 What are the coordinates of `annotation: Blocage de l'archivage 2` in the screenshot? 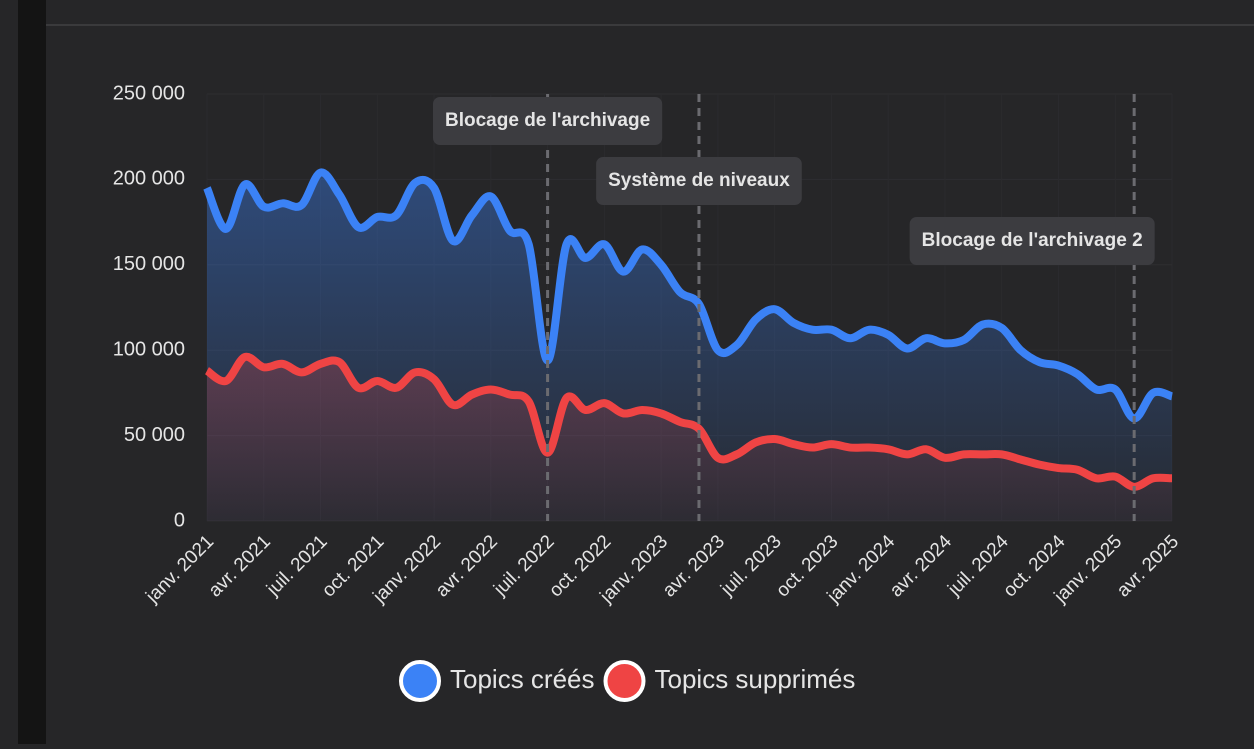 It's located at (1032, 241).